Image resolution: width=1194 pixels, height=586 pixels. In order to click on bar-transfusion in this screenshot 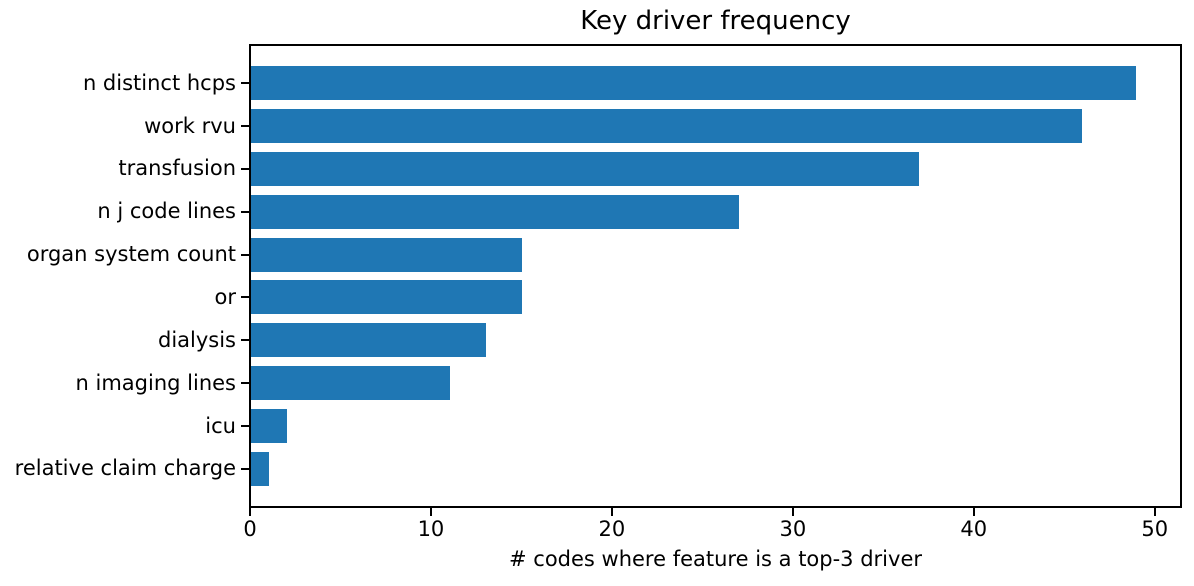, I will do `click(585, 168)`.